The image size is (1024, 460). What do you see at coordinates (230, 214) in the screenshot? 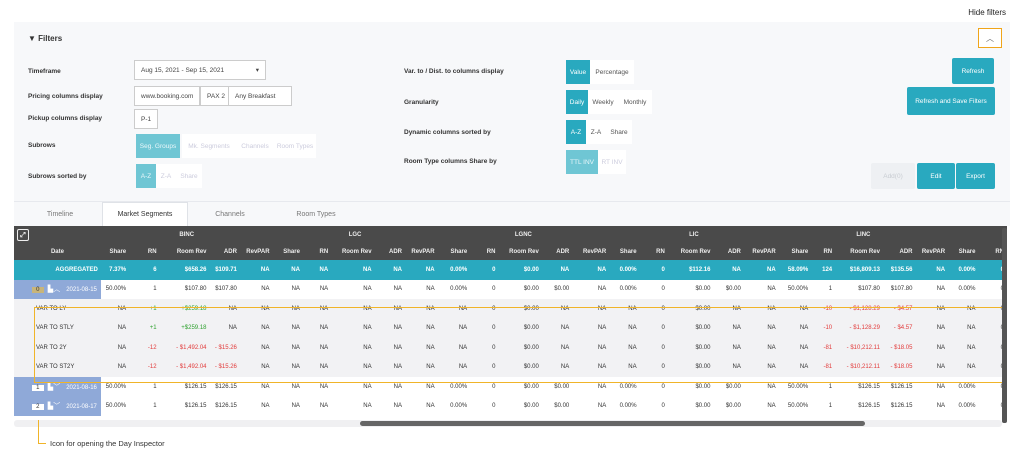
I see `tab-channels: Channels` at bounding box center [230, 214].